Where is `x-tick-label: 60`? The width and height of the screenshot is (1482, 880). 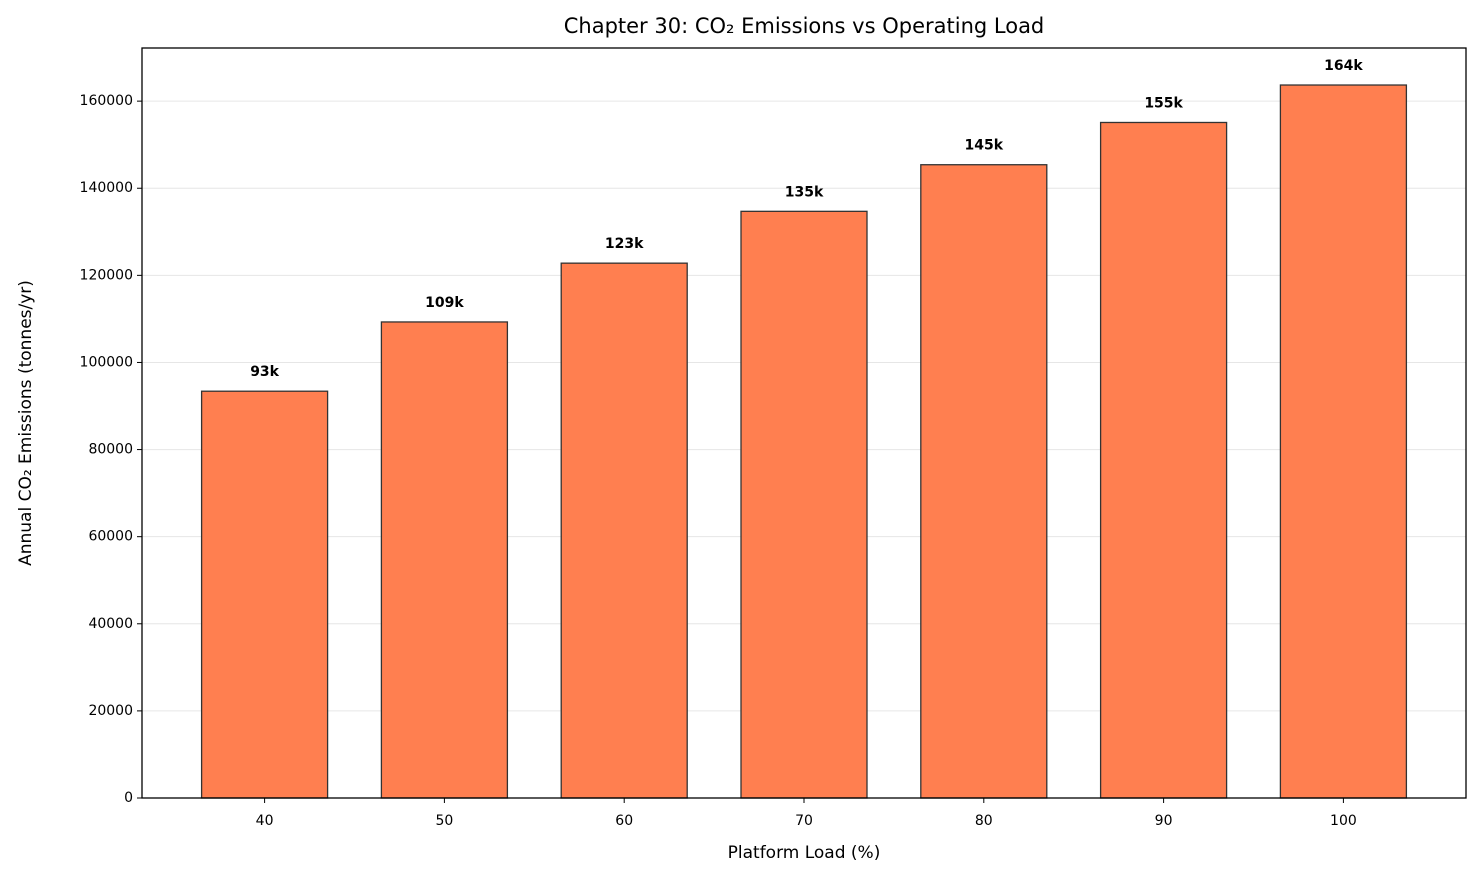 x-tick-label: 60 is located at coordinates (624, 821).